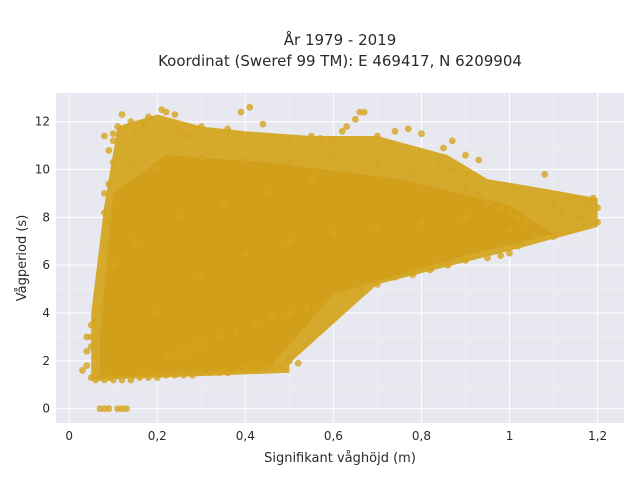 This screenshot has width=640, height=480. I want to click on chart-title-line-1: År 1979 - 2019, so click(340, 39).